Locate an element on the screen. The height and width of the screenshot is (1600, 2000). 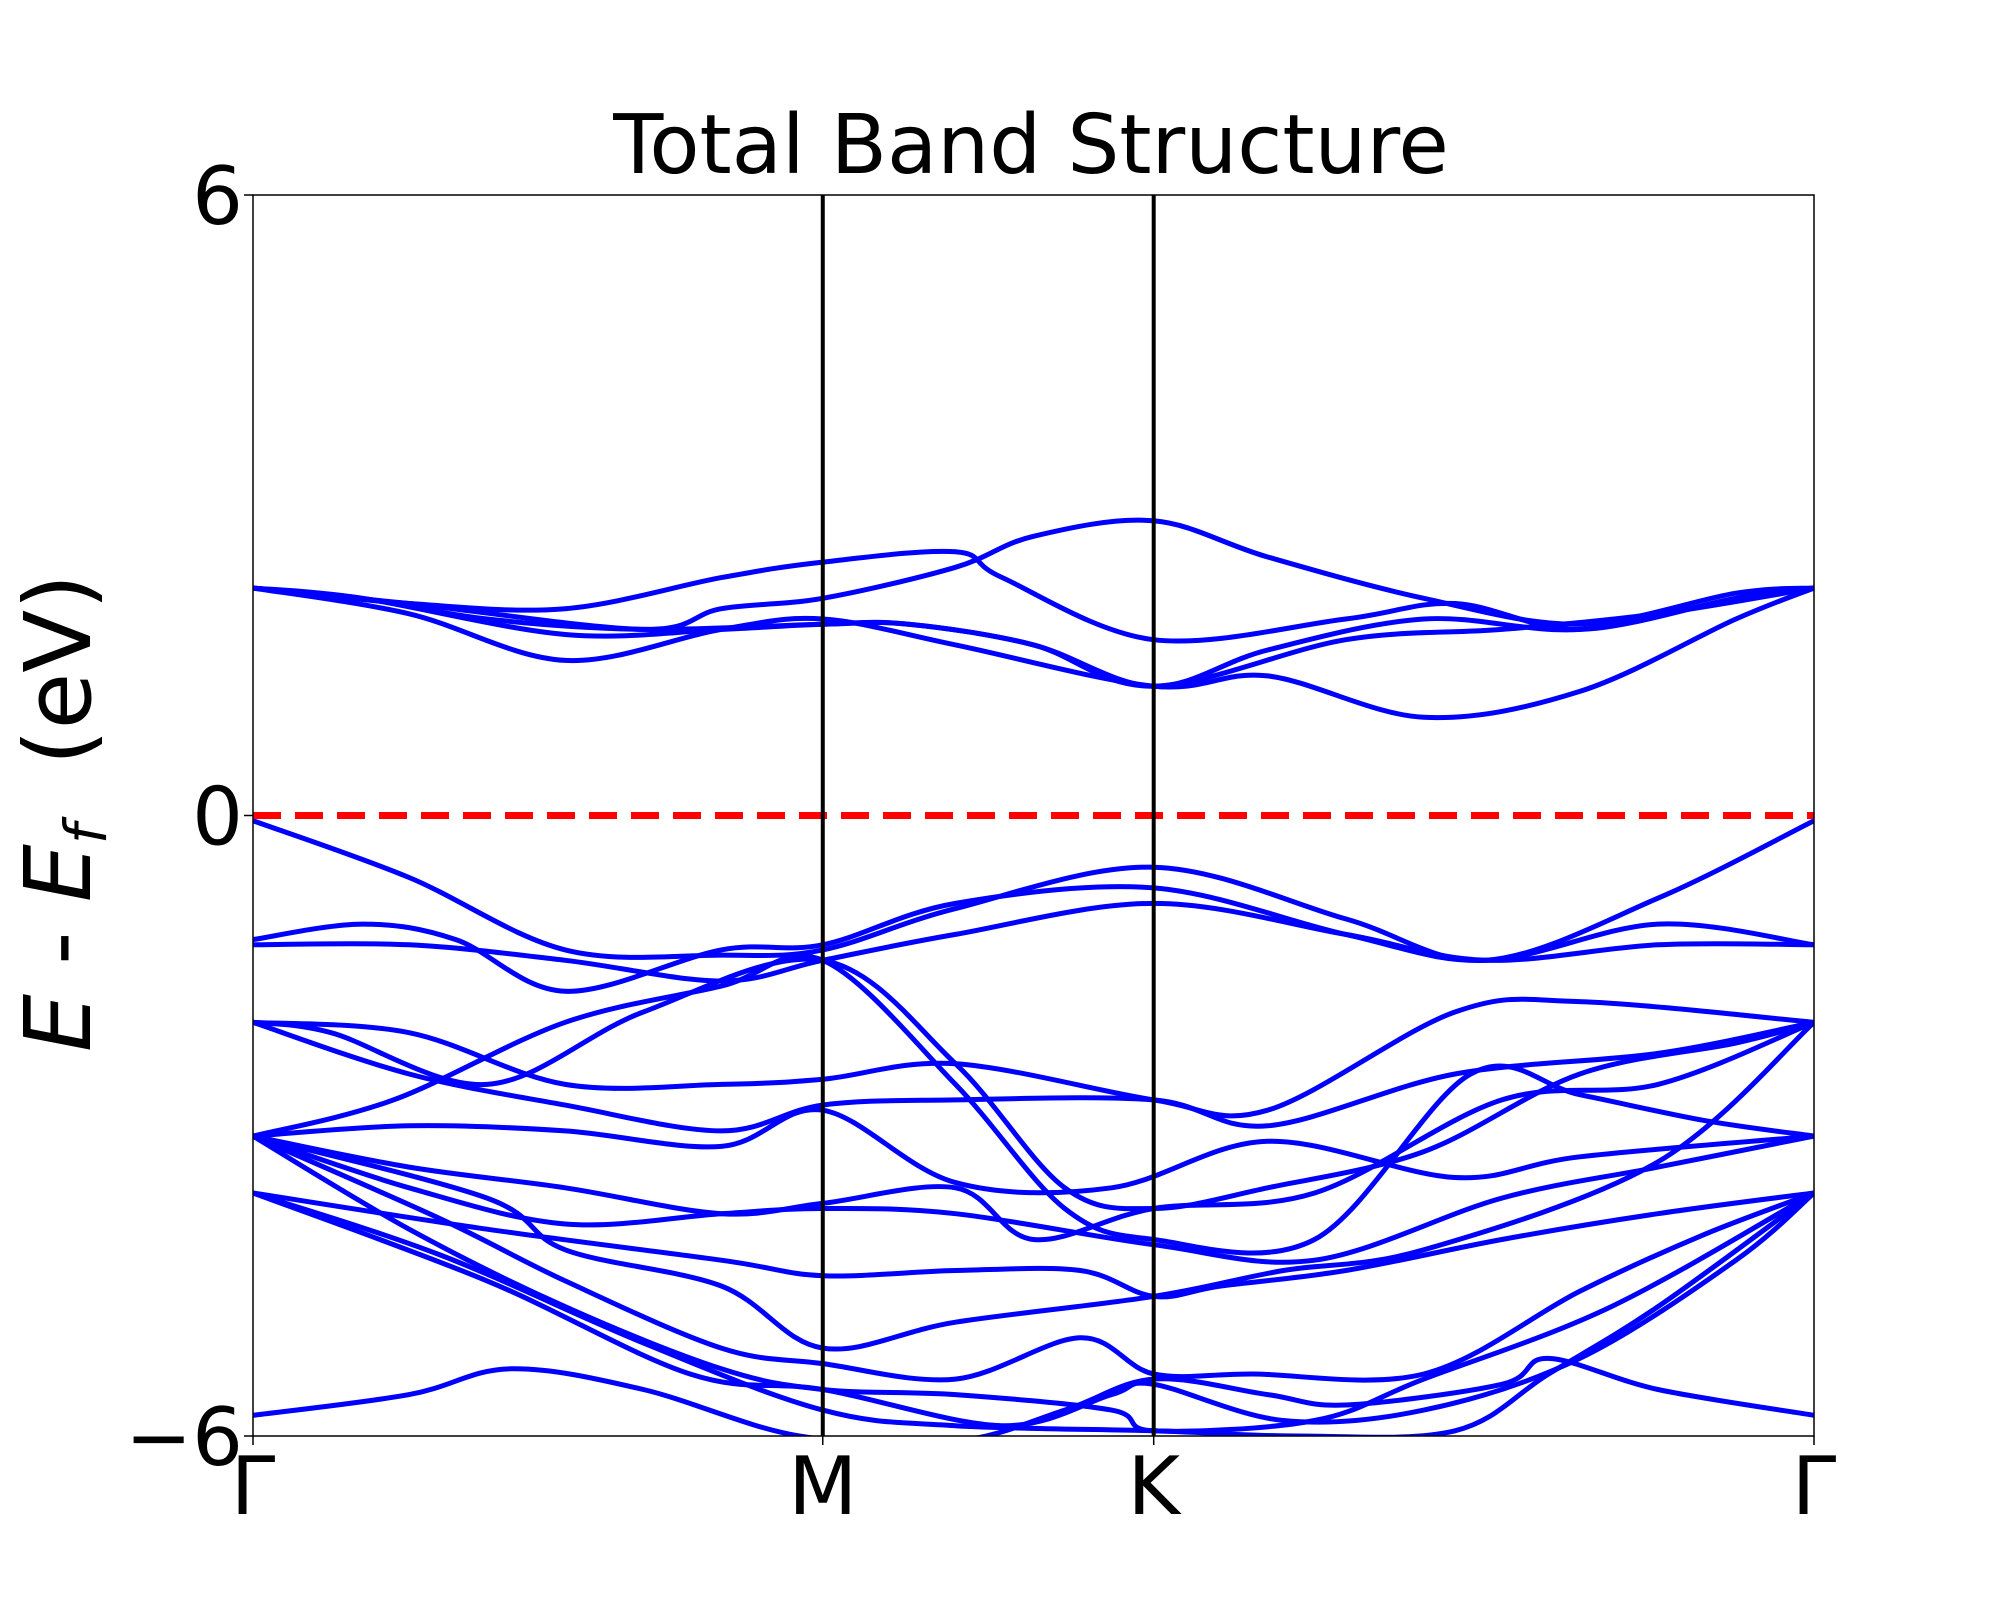
x-tick-label-1: M is located at coordinates (822, 1486).